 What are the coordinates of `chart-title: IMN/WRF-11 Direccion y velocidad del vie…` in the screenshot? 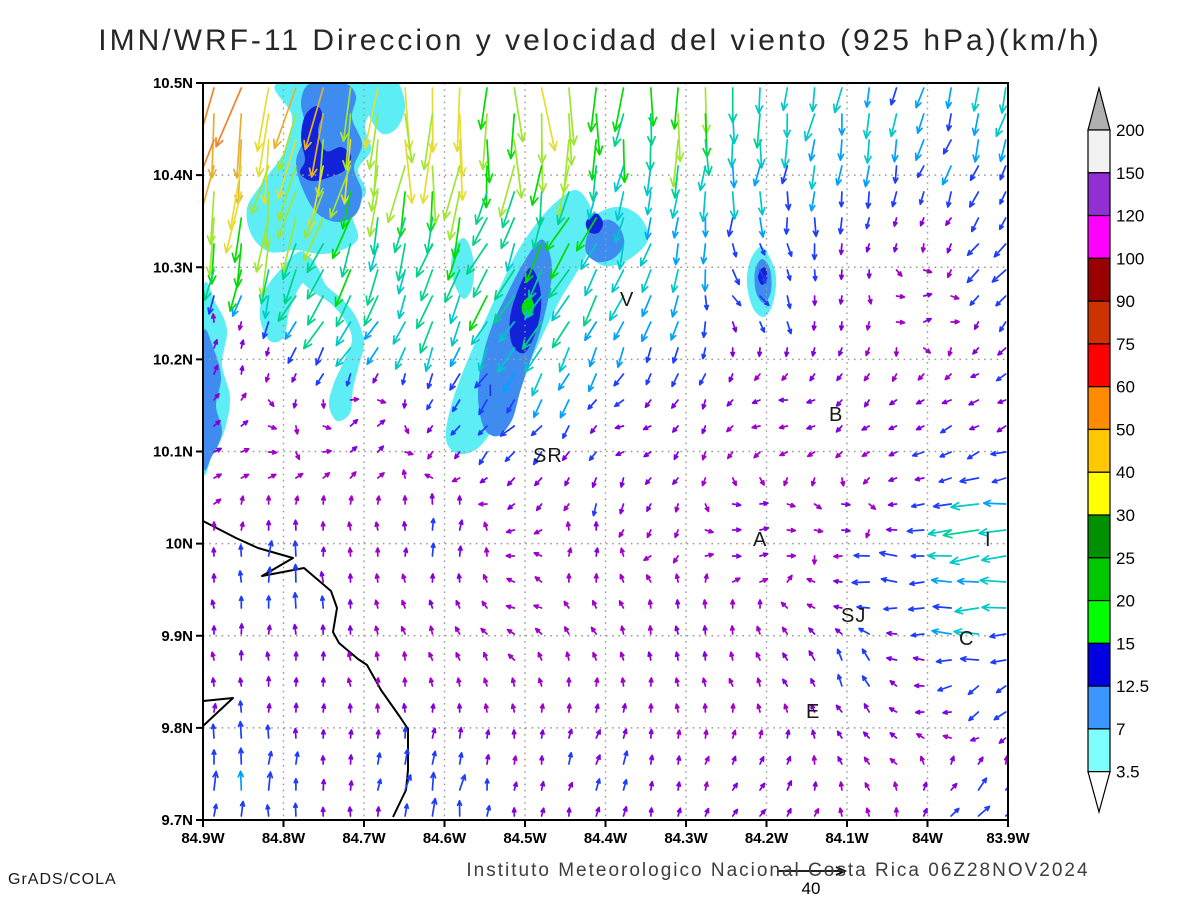 It's located at (600, 40).